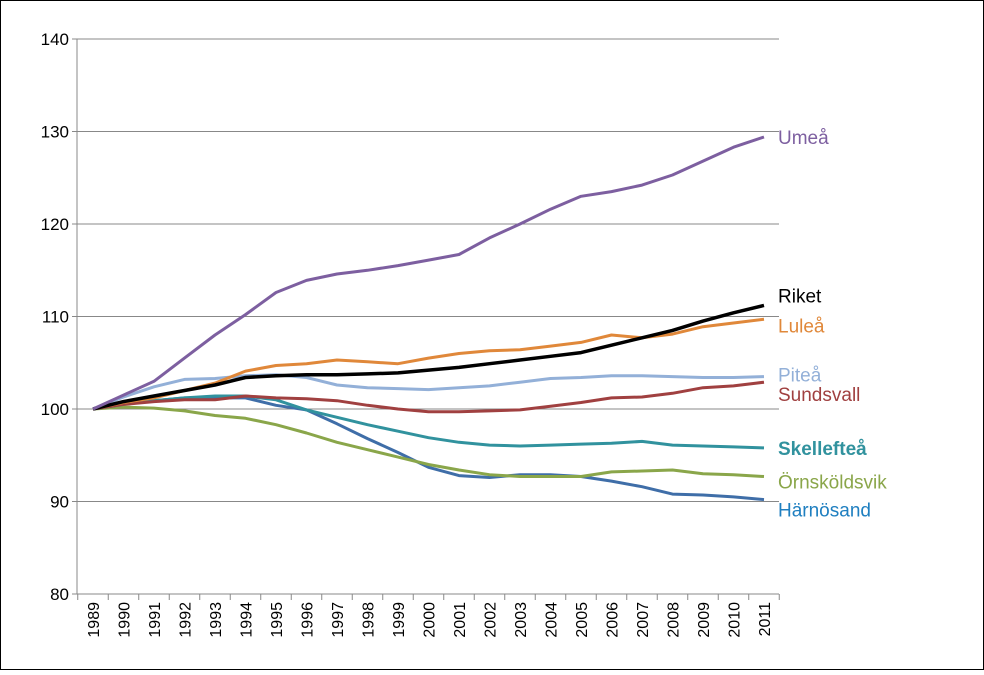  Describe the element at coordinates (55, 132) in the screenshot. I see `y-tick-label: 130` at that location.